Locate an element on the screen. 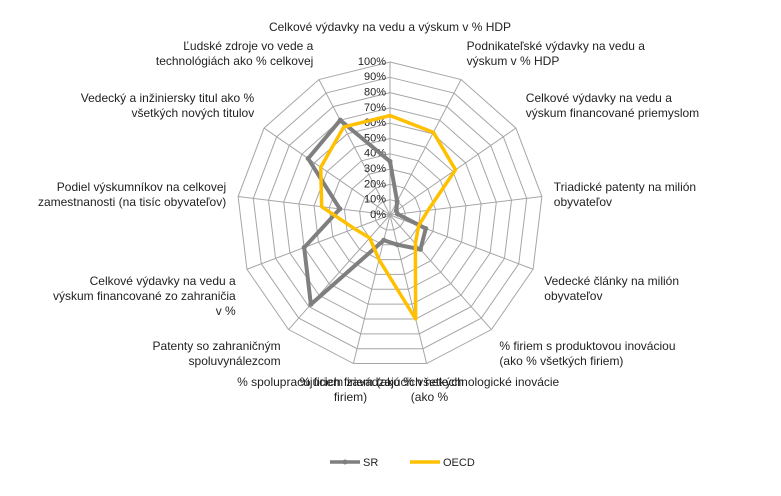  tick-label: 90% is located at coordinates (375, 77).